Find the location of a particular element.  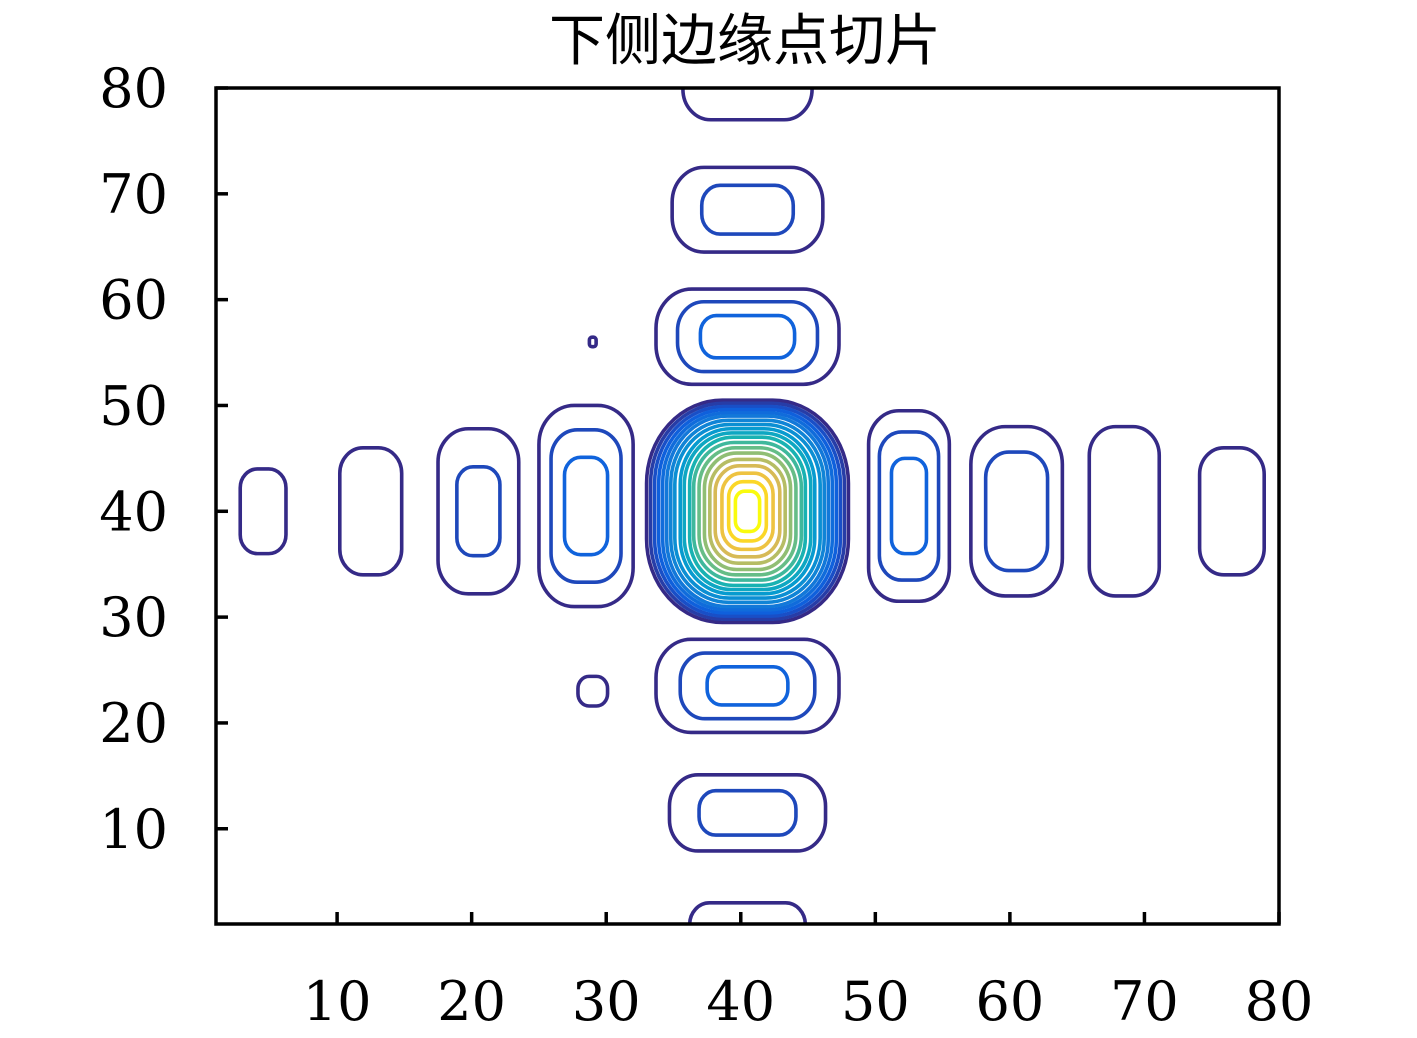

y-tick-label-50: 50 is located at coordinates (133, 405).